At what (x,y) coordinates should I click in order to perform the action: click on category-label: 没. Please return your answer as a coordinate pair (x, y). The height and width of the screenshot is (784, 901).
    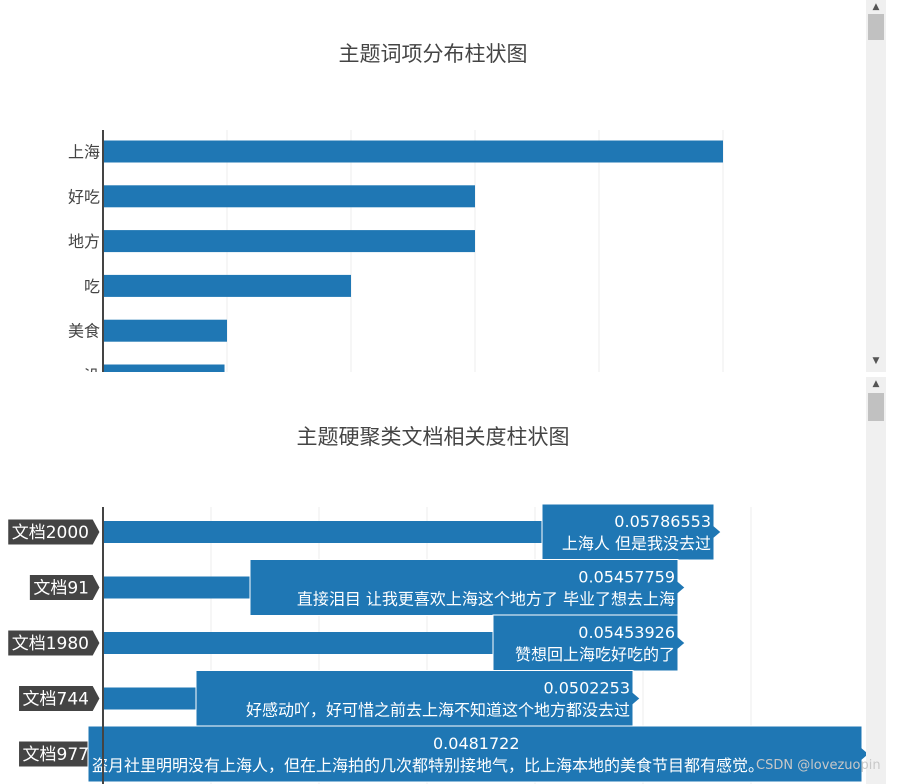
    Looking at the image, I should click on (92, 370).